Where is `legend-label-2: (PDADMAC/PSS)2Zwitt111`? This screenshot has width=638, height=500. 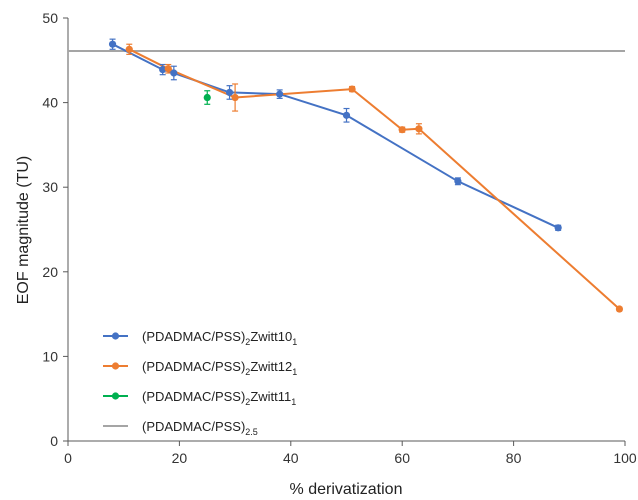
legend-label-2: (PDADMAC/PSS)2Zwitt111 is located at coordinates (219, 398).